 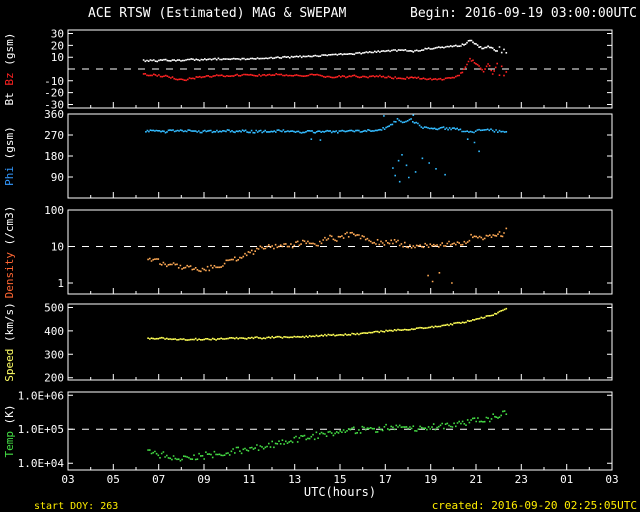 I want to click on series-Speed, so click(x=327, y=324).